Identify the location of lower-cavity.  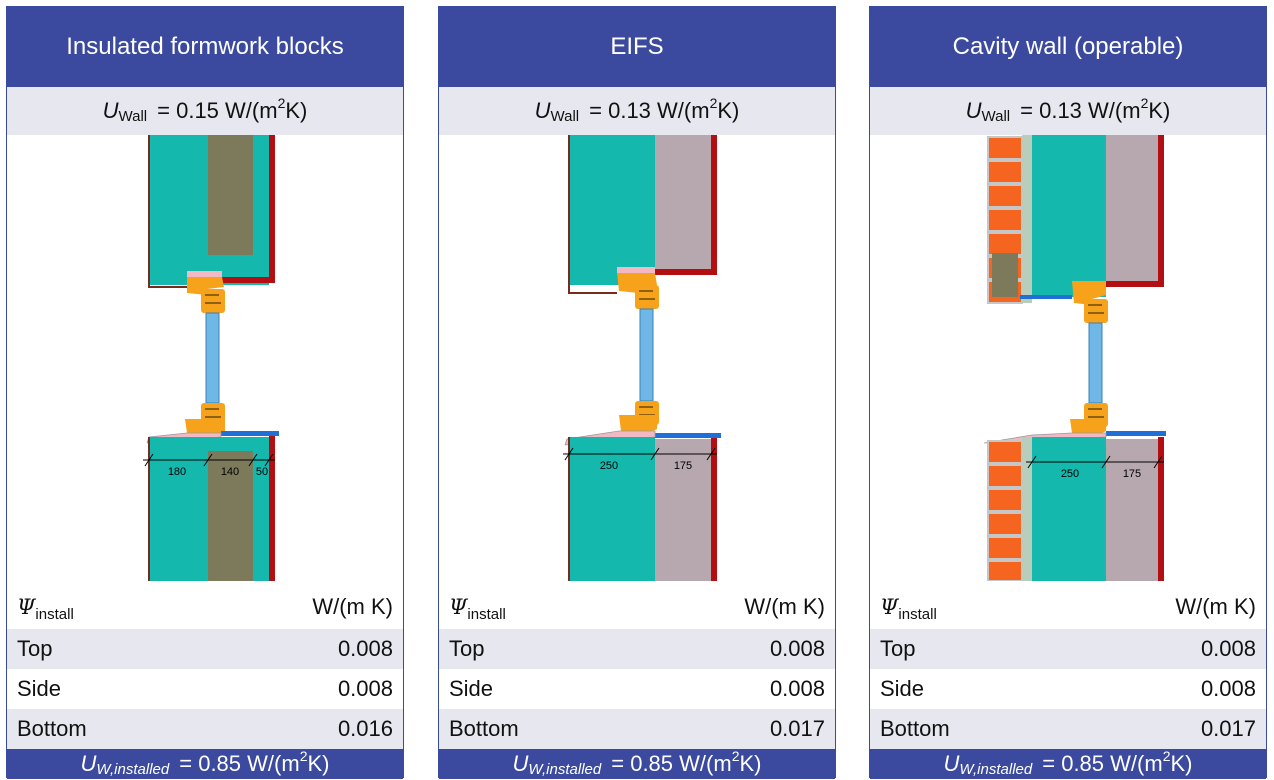
(1027, 509).